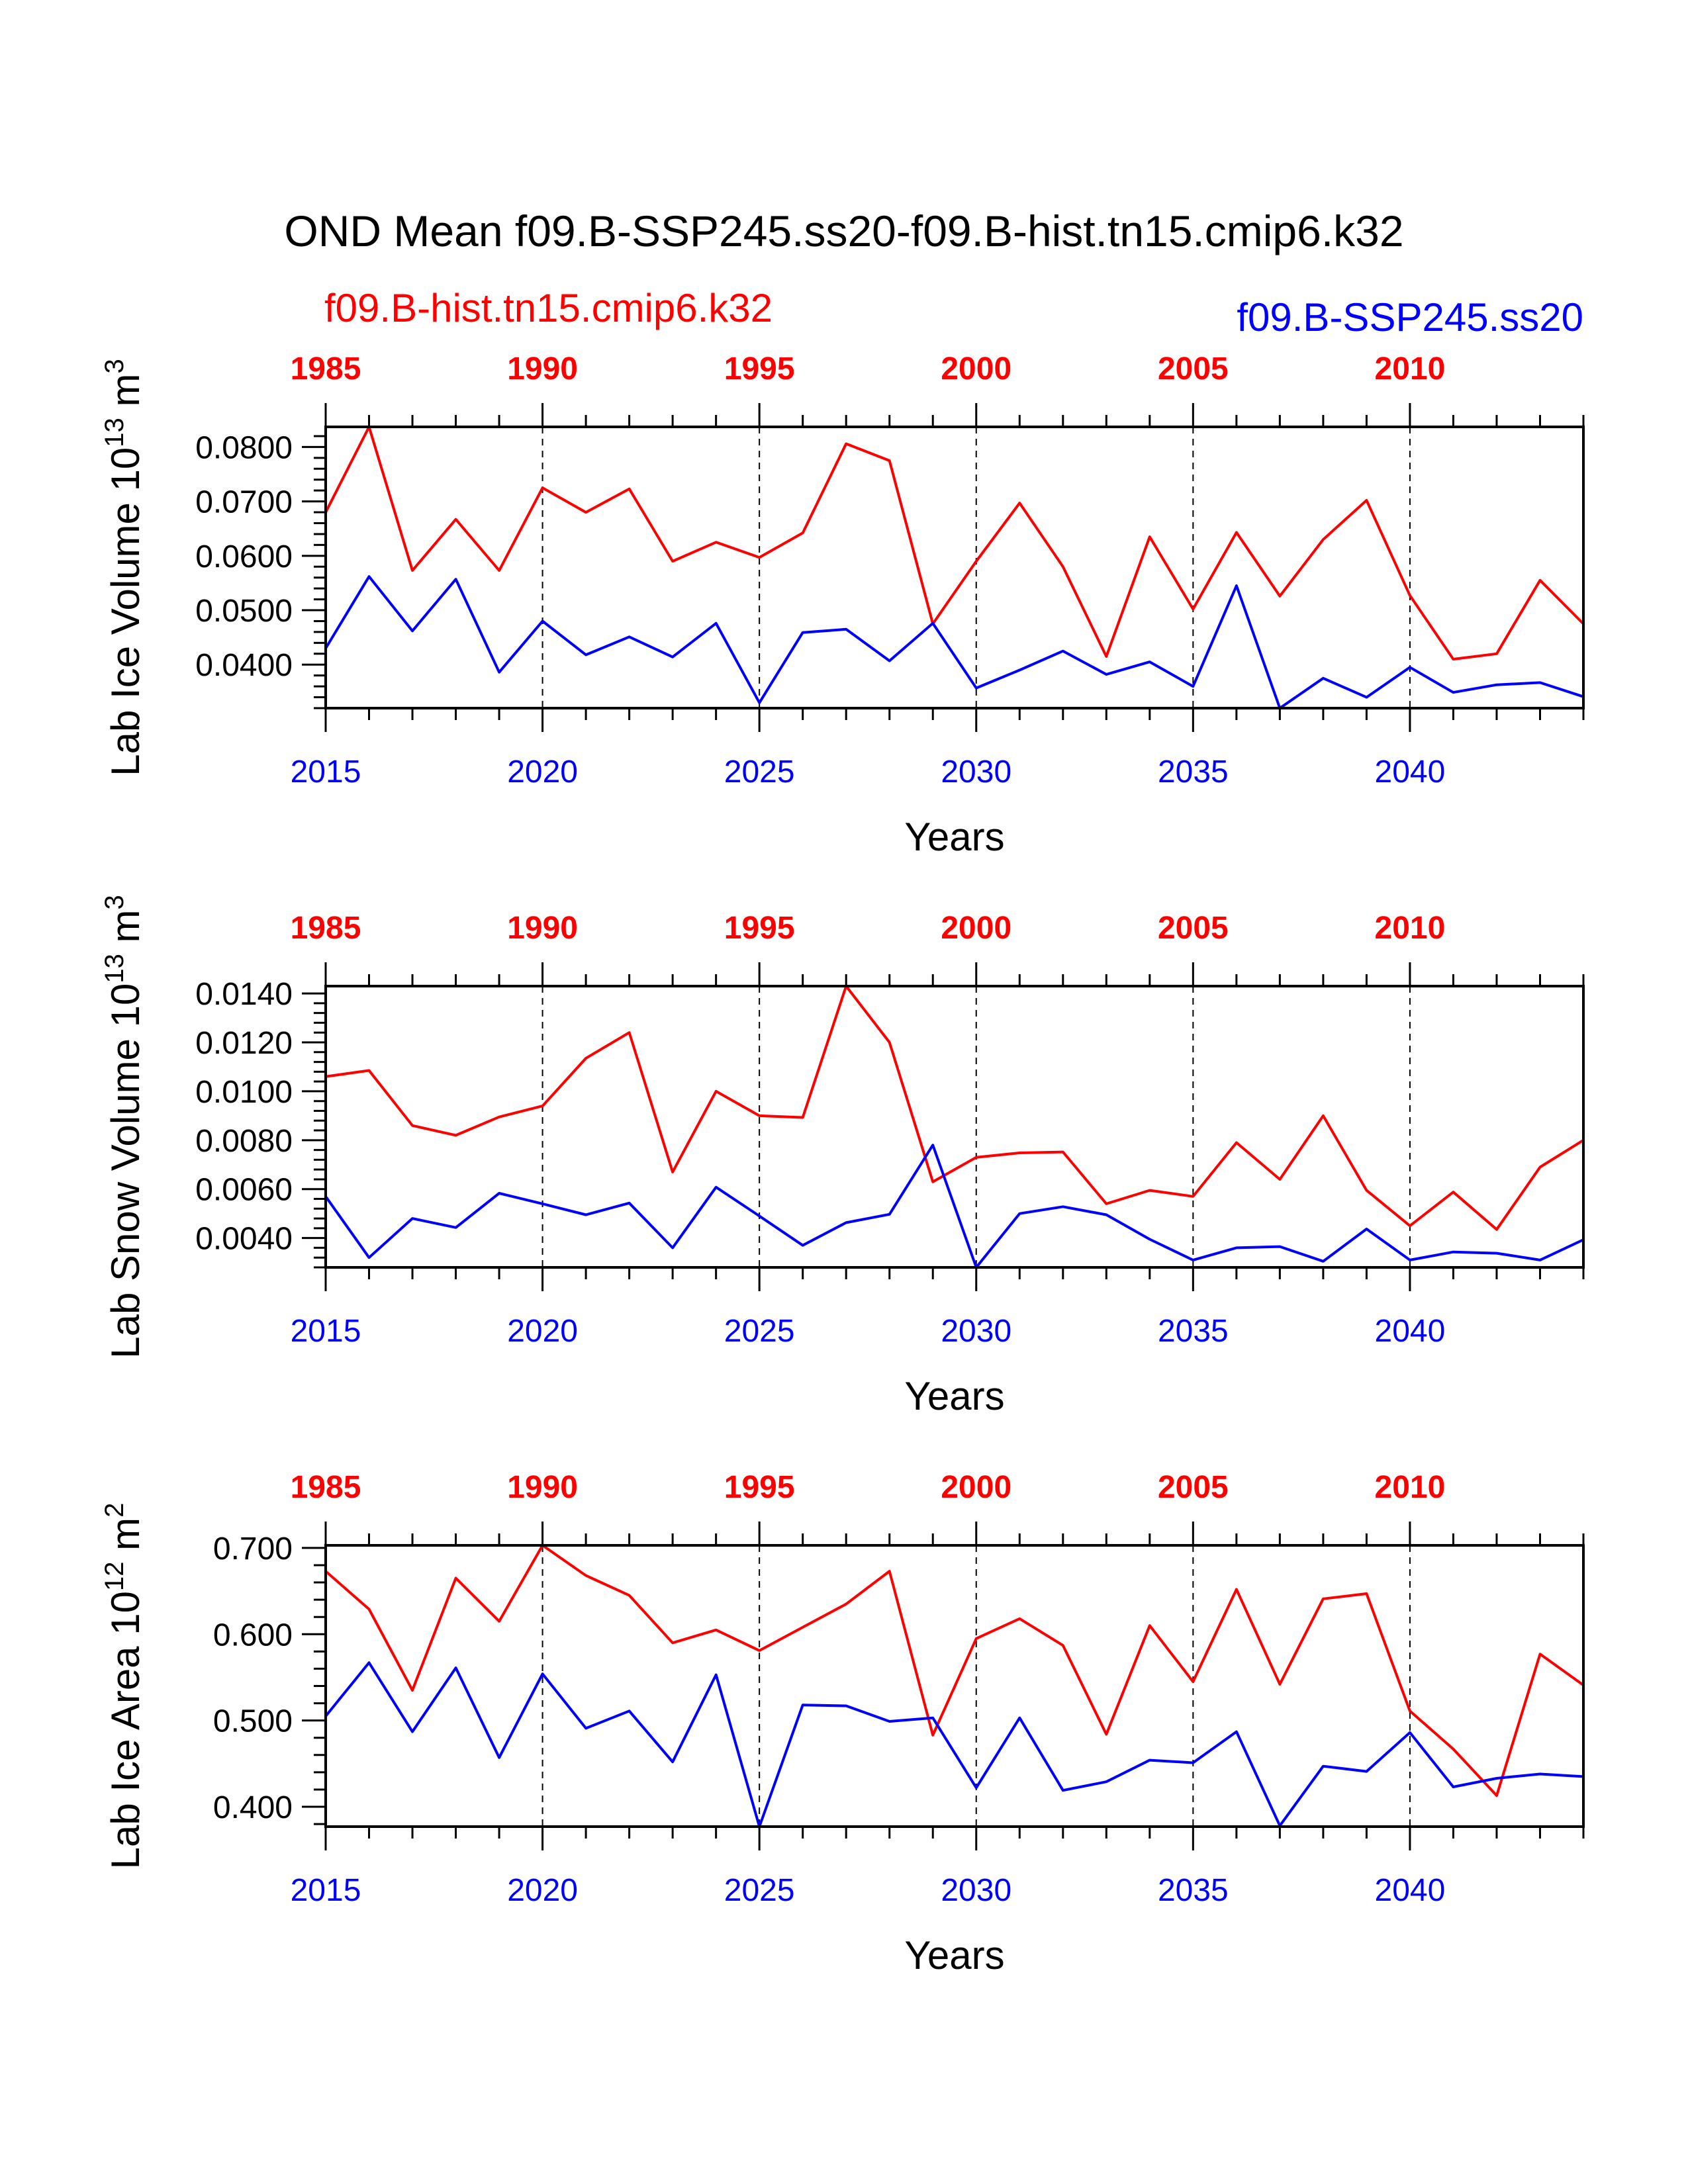 The width and height of the screenshot is (1688, 2184). I want to click on y-axis-title: Lab Snow Volume 1013 m3, so click(124, 1126).